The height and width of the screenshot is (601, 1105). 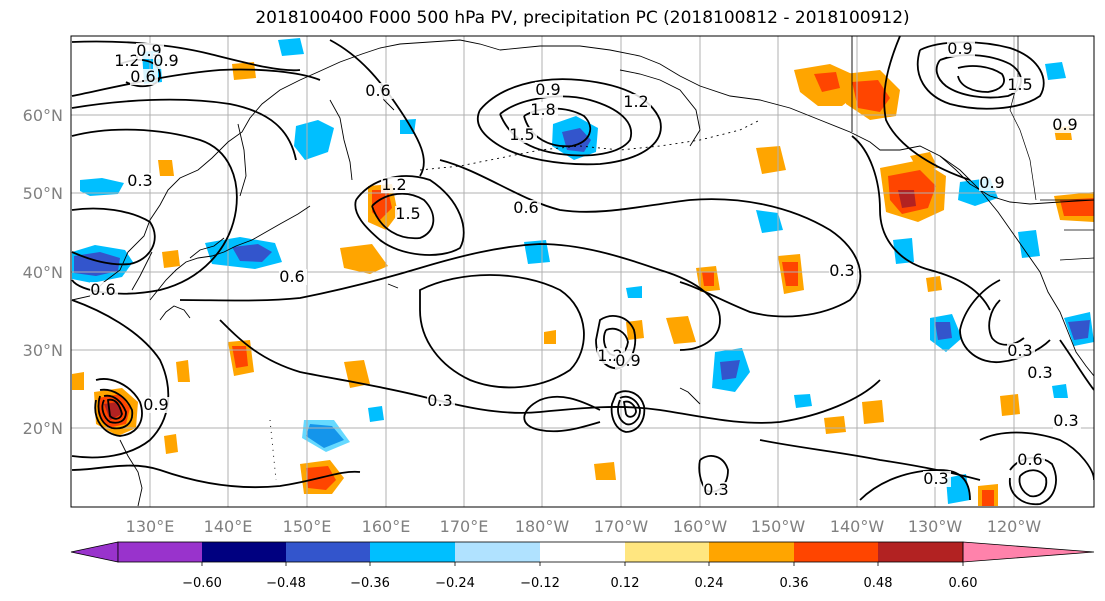 I want to click on colorbar, so click(x=582, y=552).